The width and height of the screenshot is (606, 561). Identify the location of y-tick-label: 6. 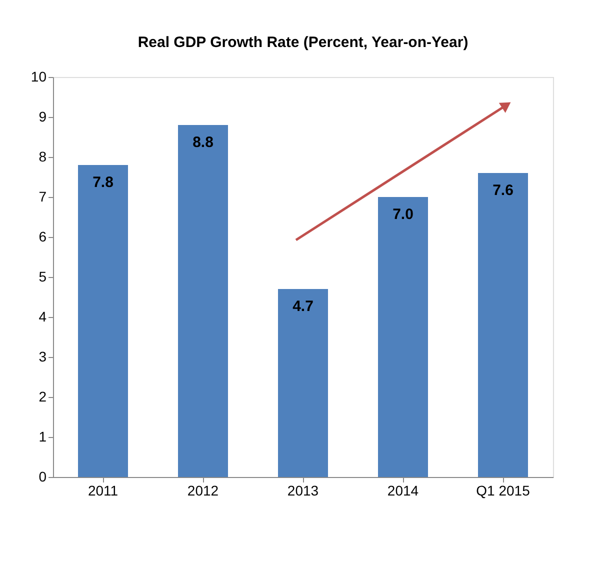
(42, 236).